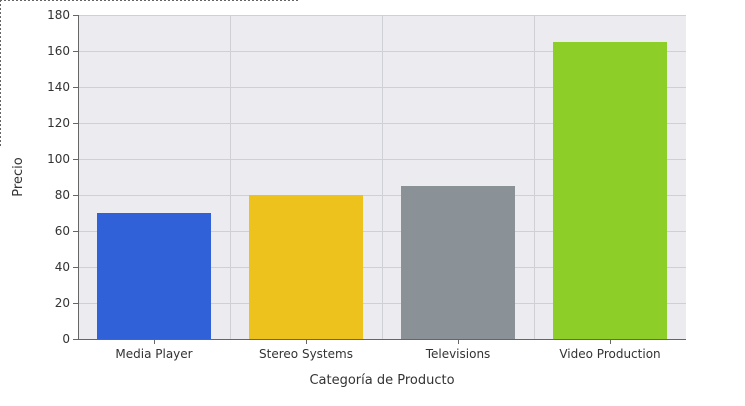 This screenshot has height=406, width=745. What do you see at coordinates (62, 267) in the screenshot?
I see `y-tick-label: 40` at bounding box center [62, 267].